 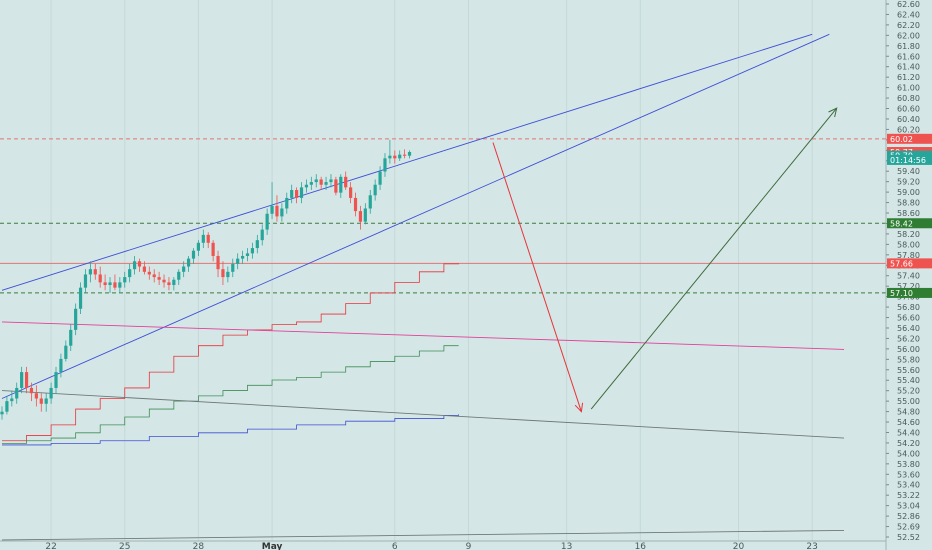 What do you see at coordinates (908, 412) in the screenshot?
I see `y-tick-label: 54.80` at bounding box center [908, 412].